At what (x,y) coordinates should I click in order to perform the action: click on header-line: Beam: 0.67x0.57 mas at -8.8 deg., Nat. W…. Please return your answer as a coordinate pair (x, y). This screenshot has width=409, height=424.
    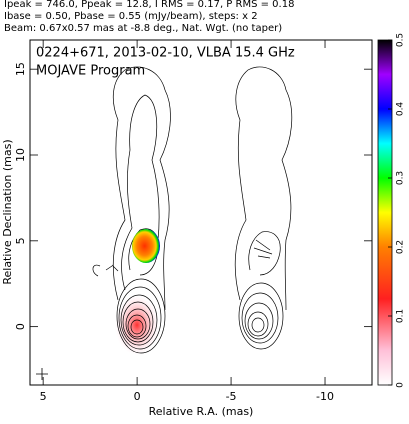
    Looking at the image, I should click on (143, 28).